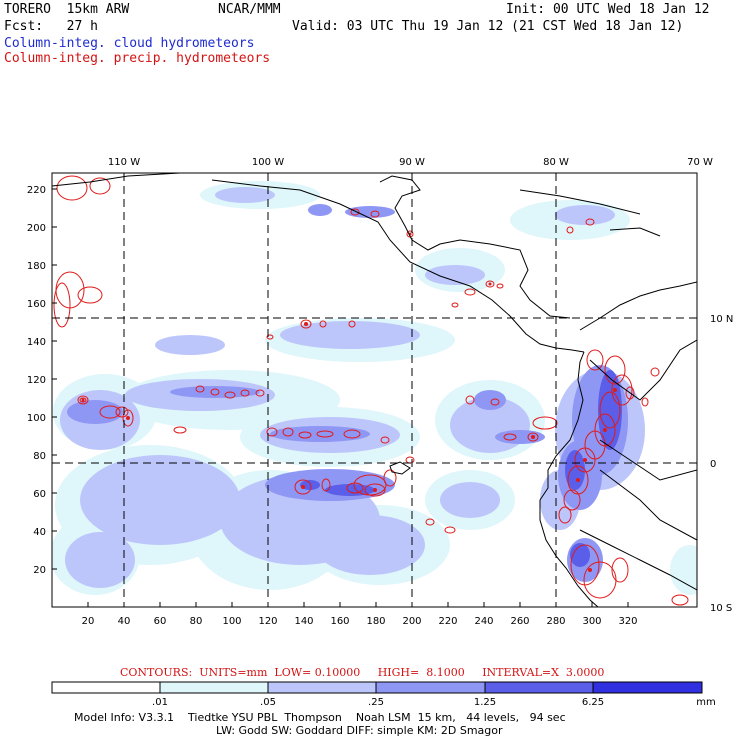 The height and width of the screenshot is (740, 740). What do you see at coordinates (627, 621) in the screenshot?
I see `x-index-label: 320` at bounding box center [627, 621].